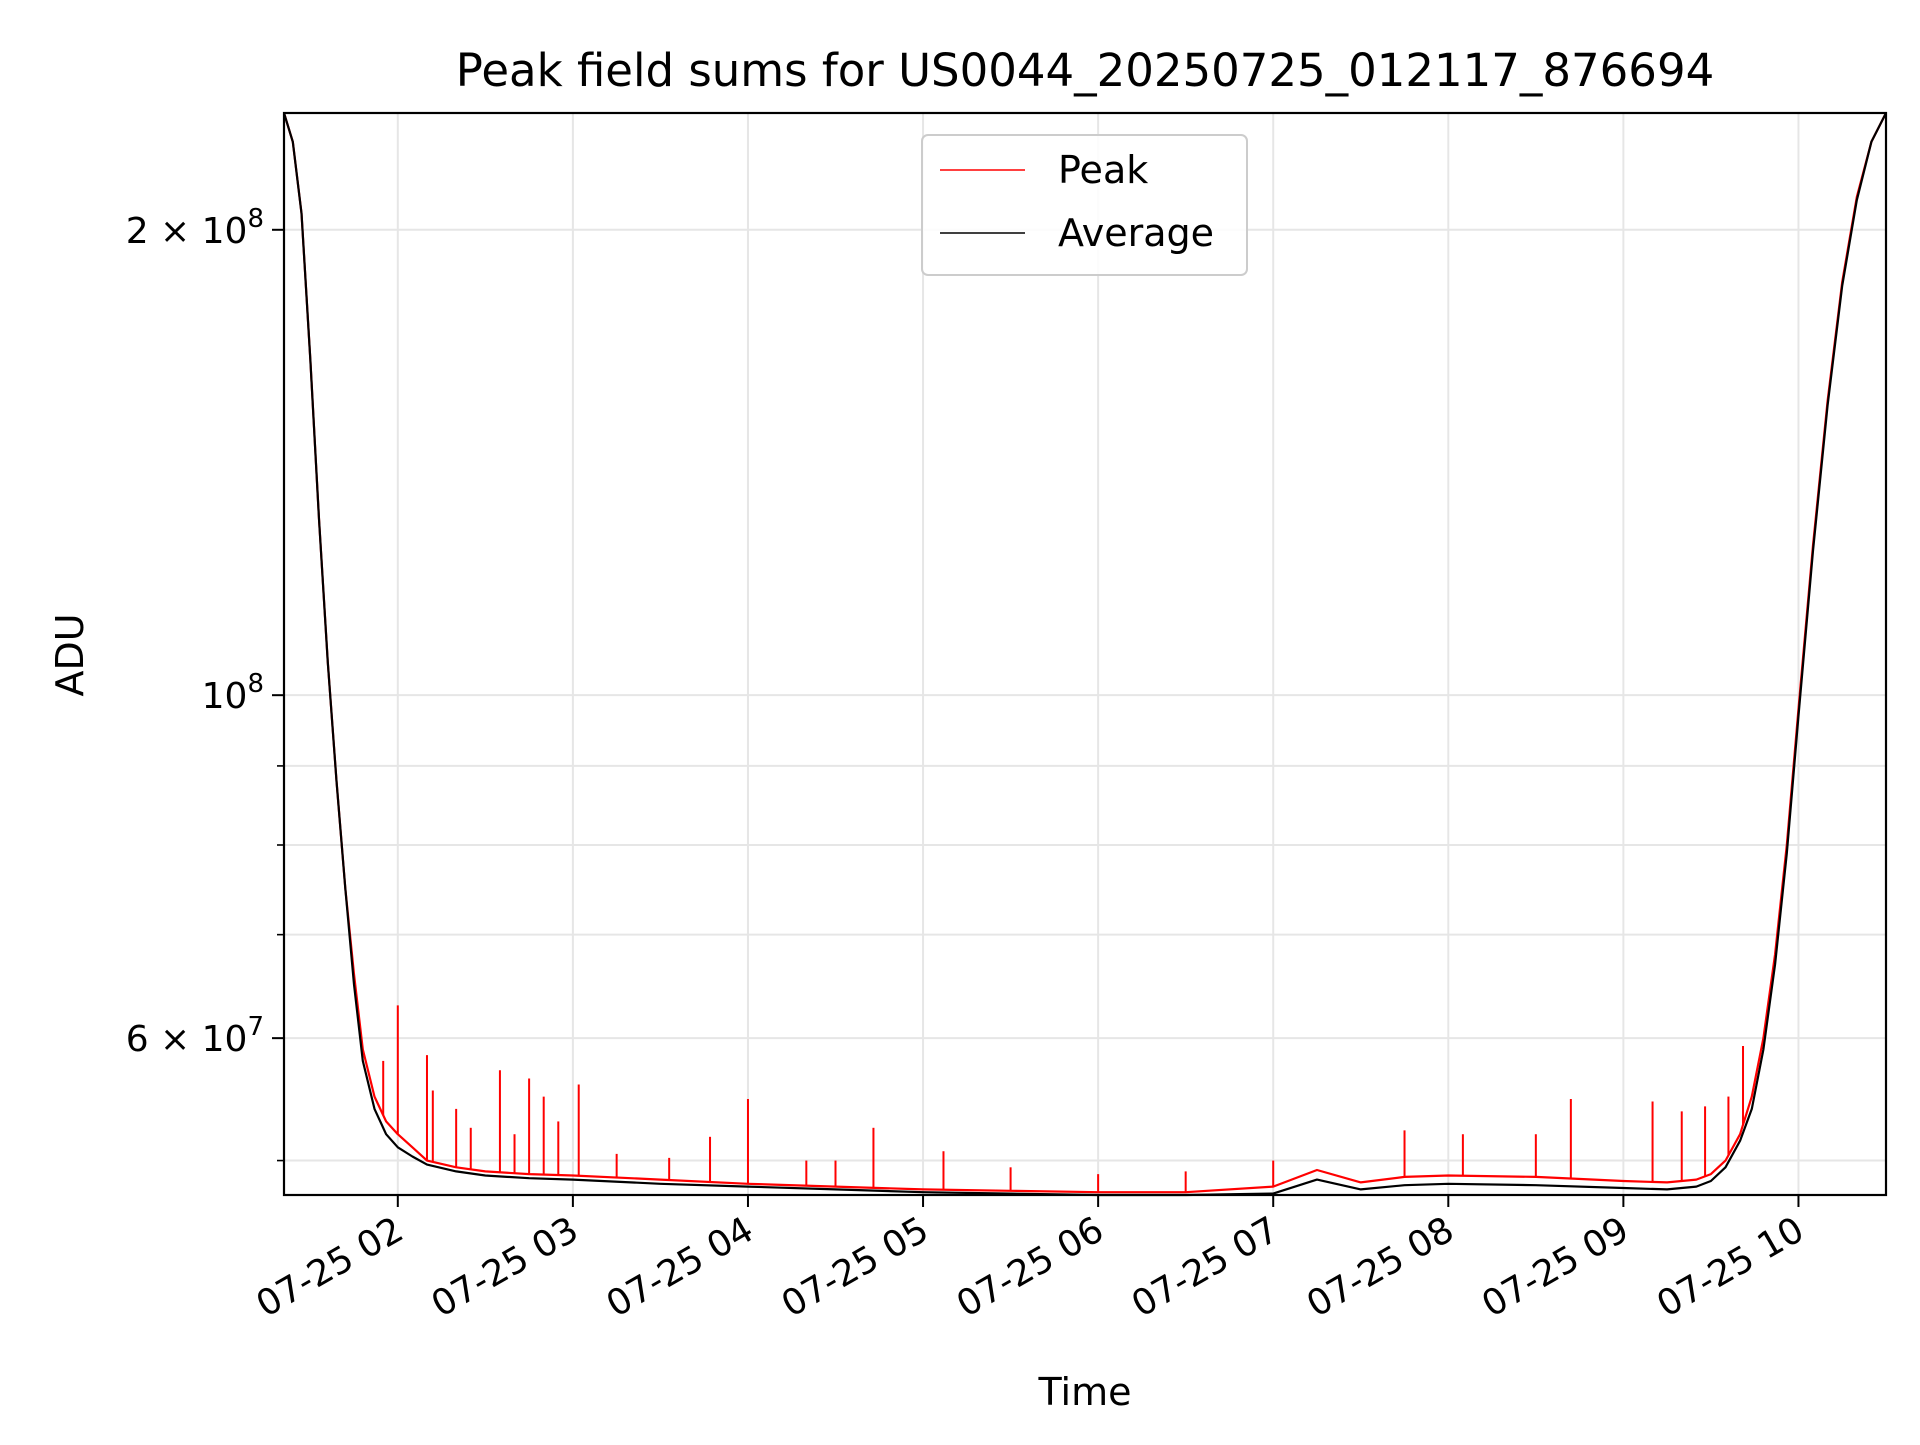  I want to click on x-tick-label: 07-25 09, so click(1555, 1267).